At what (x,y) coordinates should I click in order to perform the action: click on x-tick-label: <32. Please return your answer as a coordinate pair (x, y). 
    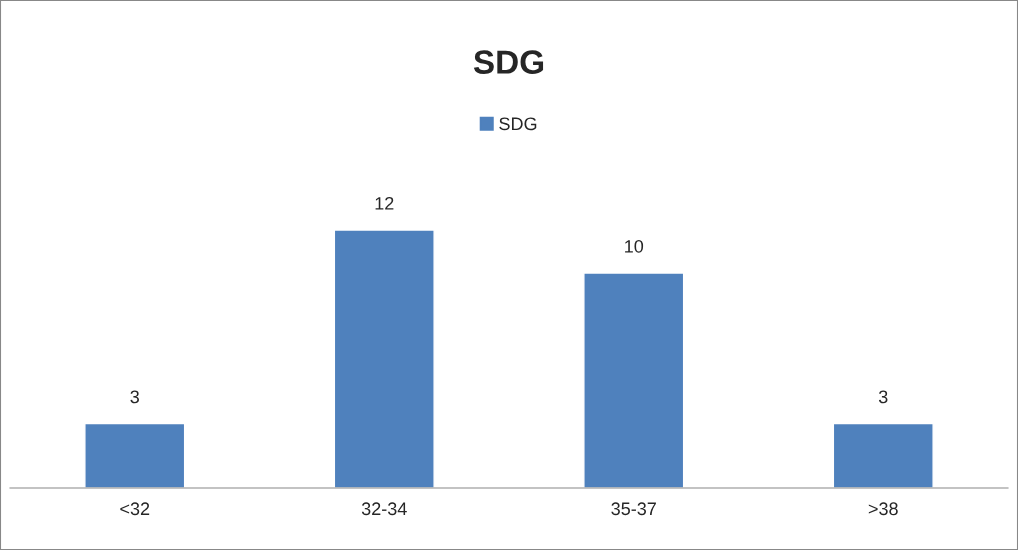
    Looking at the image, I should click on (135, 509).